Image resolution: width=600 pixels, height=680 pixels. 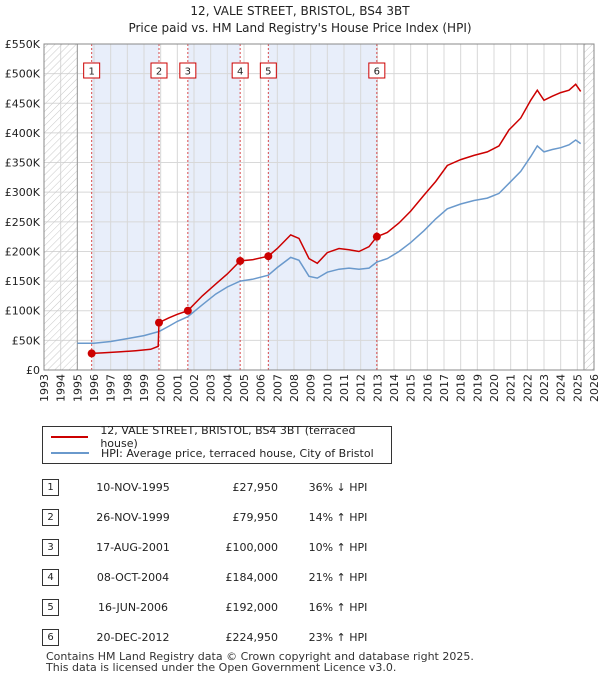 I want to click on table-row: 1 10-NOV-1995 £27,950 36% ↓ HPI, so click(x=220, y=487).